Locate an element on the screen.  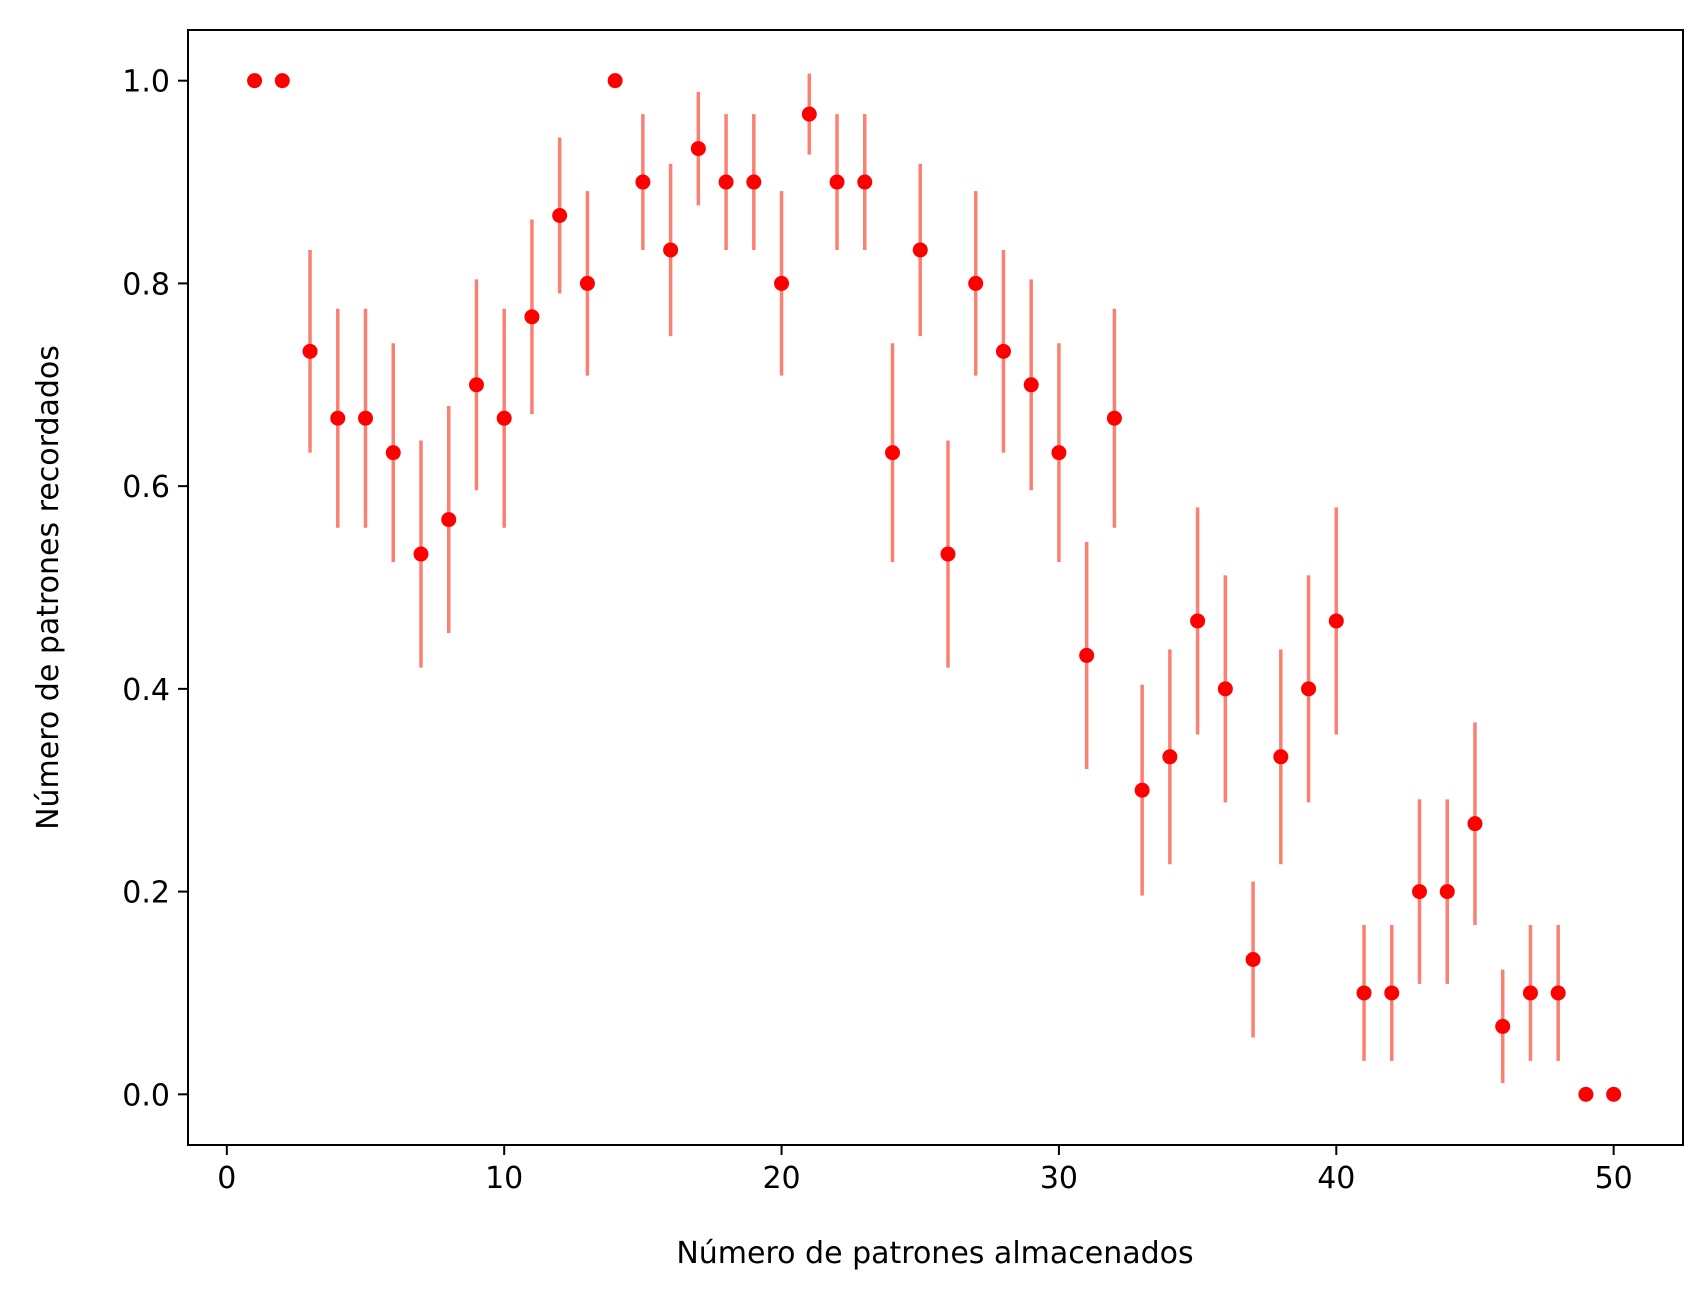
y-tick-label: 0.4 is located at coordinates (146, 690).